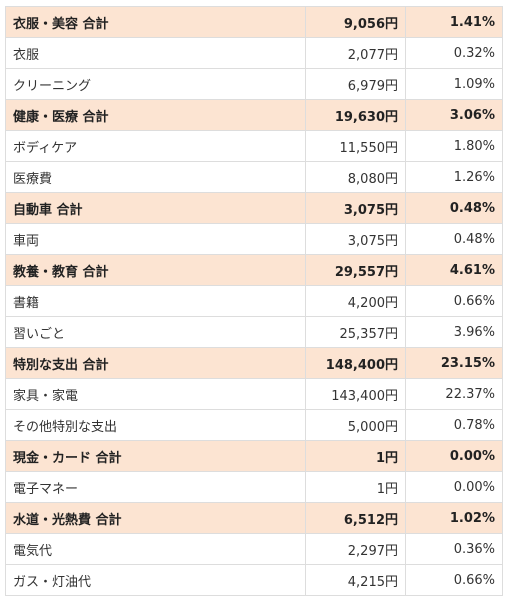 The image size is (505, 596). I want to click on category-label: 自動車 合計, so click(155, 208).